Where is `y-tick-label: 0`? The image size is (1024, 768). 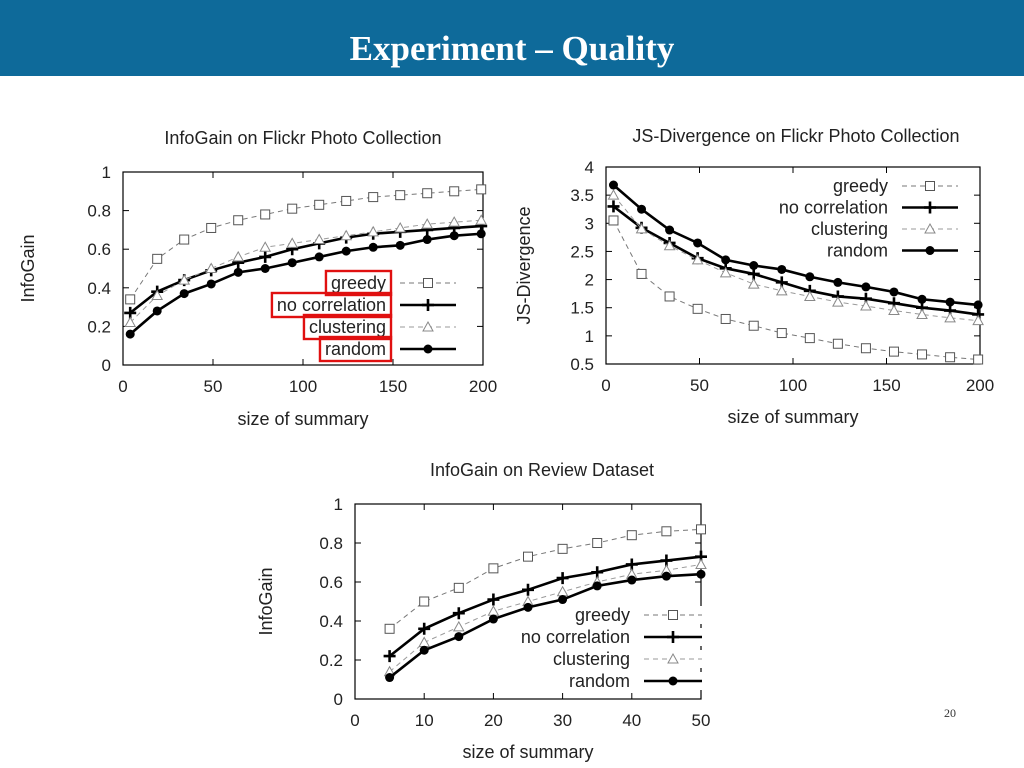
y-tick-label: 0 is located at coordinates (106, 365).